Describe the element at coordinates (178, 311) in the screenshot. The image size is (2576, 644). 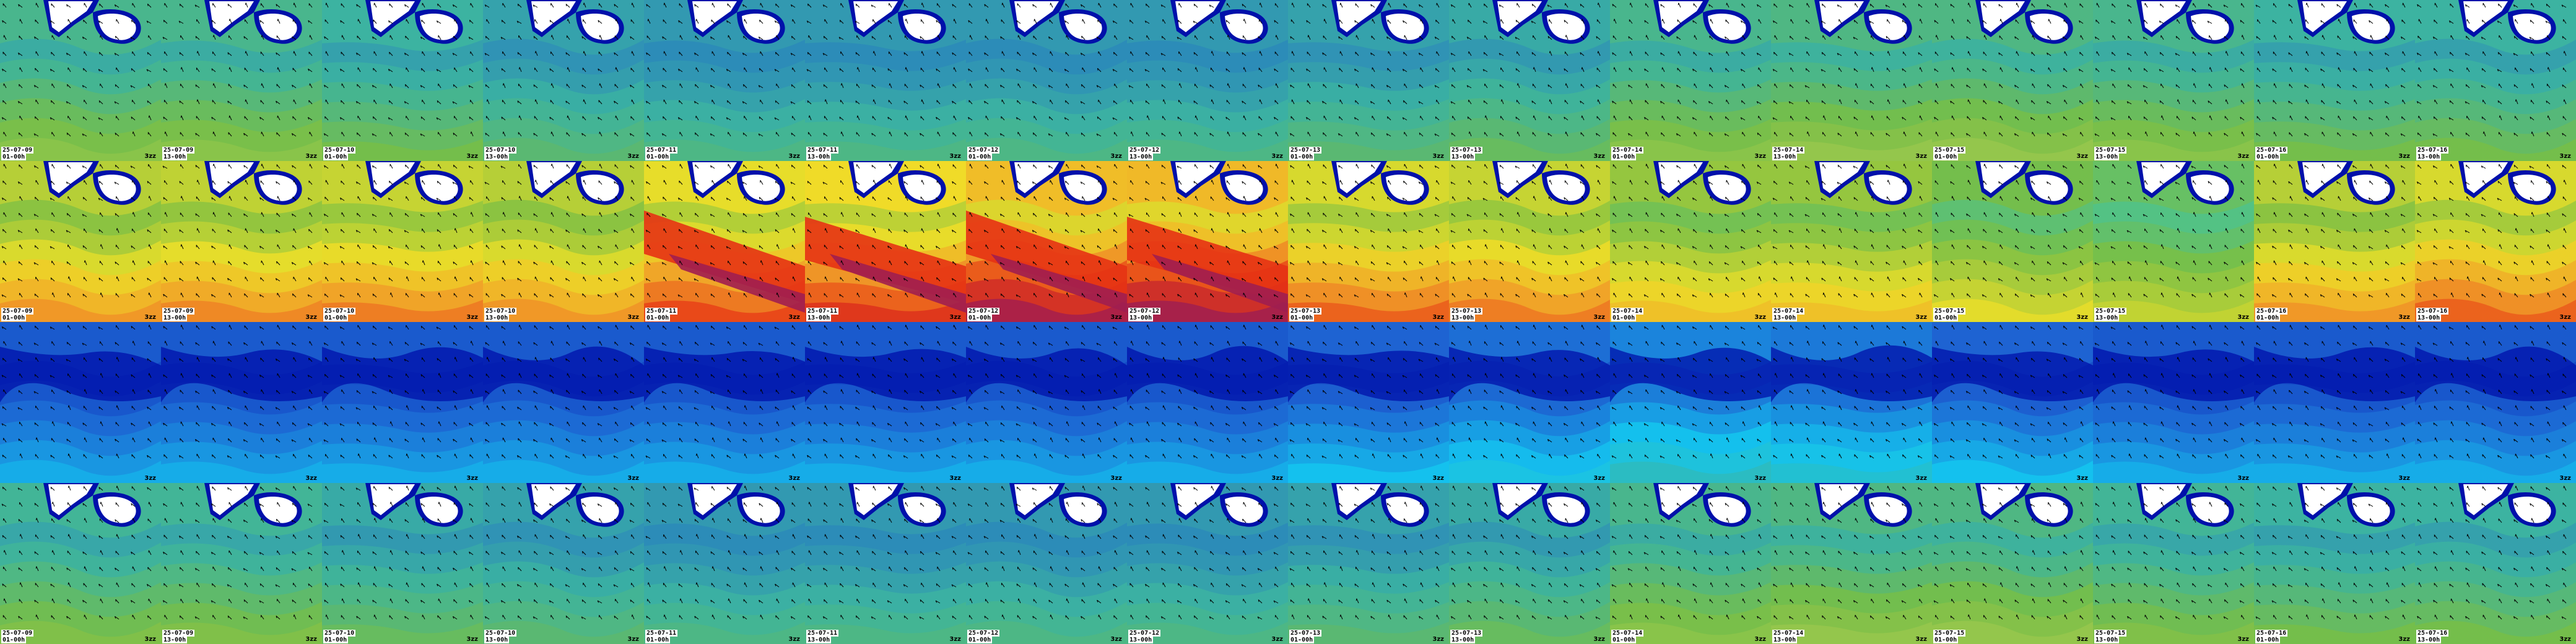
I see `forecast-date-label: 25-07-09` at that location.